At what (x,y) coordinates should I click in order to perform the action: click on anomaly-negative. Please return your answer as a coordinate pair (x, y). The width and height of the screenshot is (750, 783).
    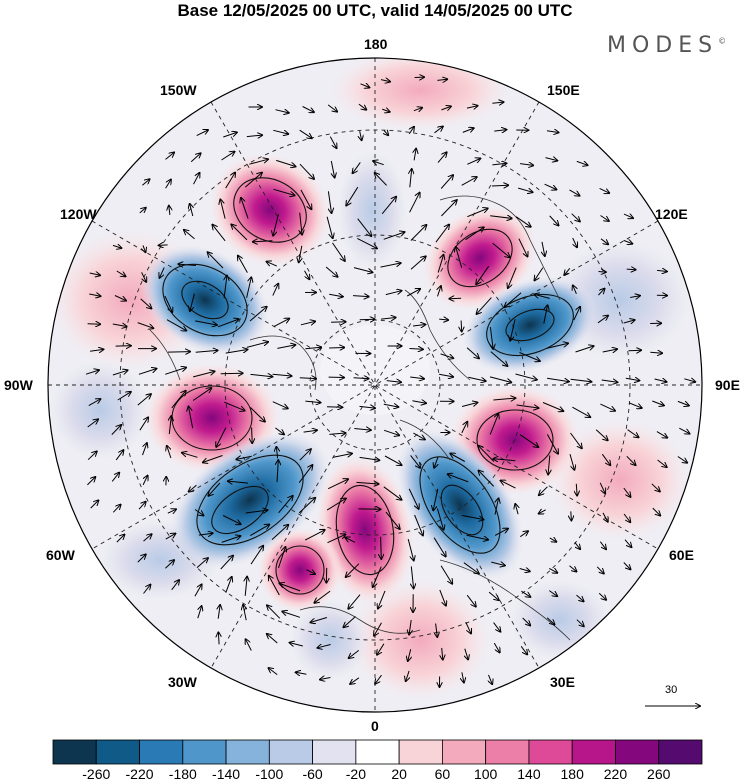
    Looking at the image, I should click on (372, 210).